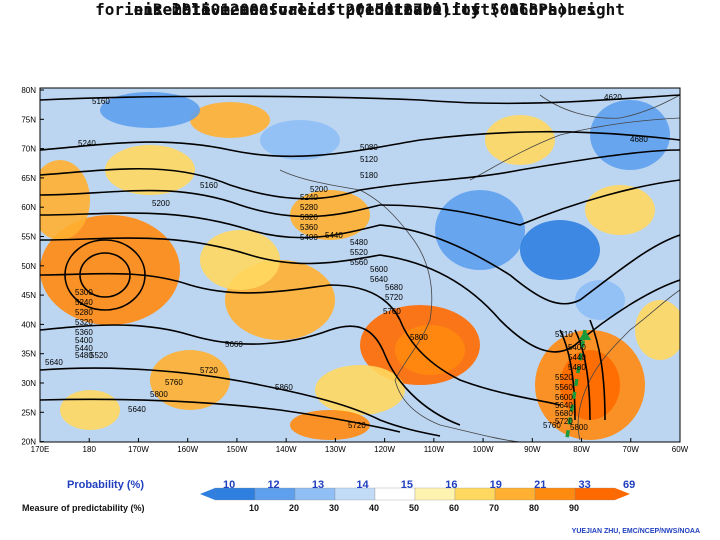 The height and width of the screenshot is (540, 720). What do you see at coordinates (286, 449) in the screenshot?
I see `lon-tick-label: 140W` at bounding box center [286, 449].